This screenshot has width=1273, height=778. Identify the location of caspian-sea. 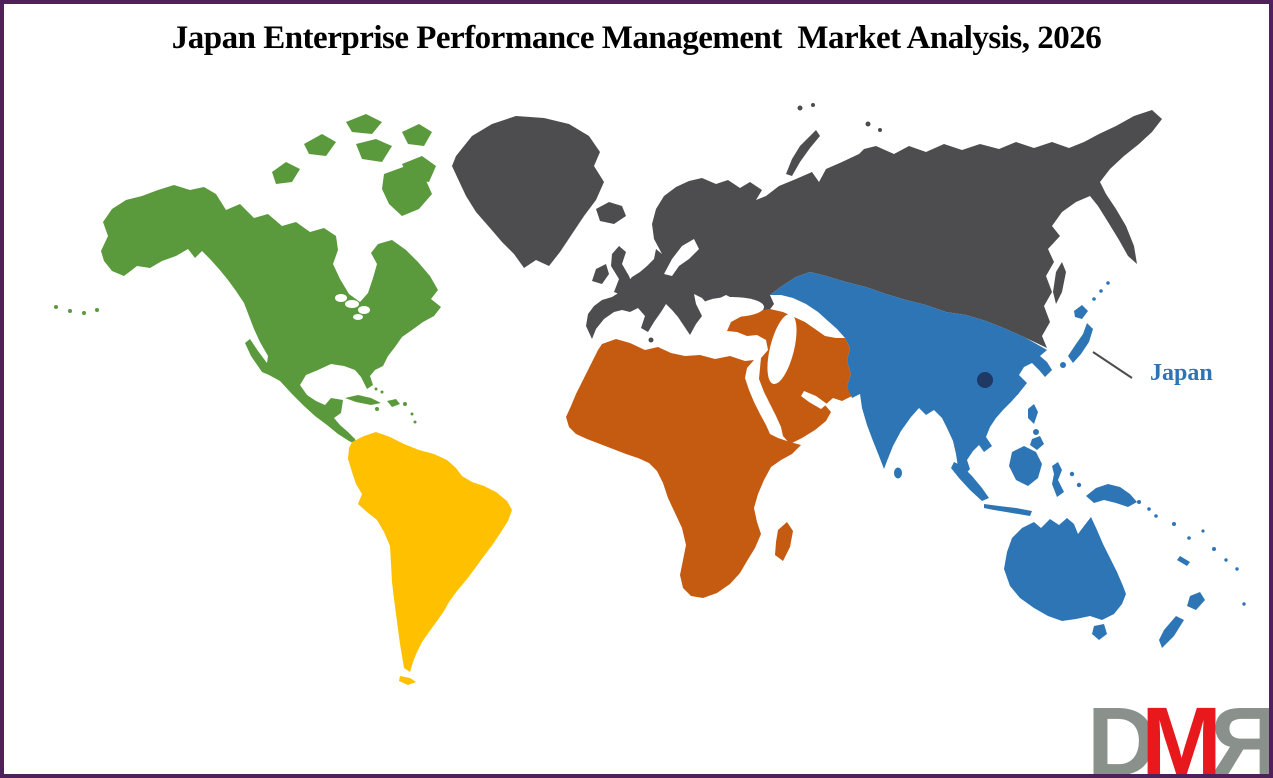
(782, 349).